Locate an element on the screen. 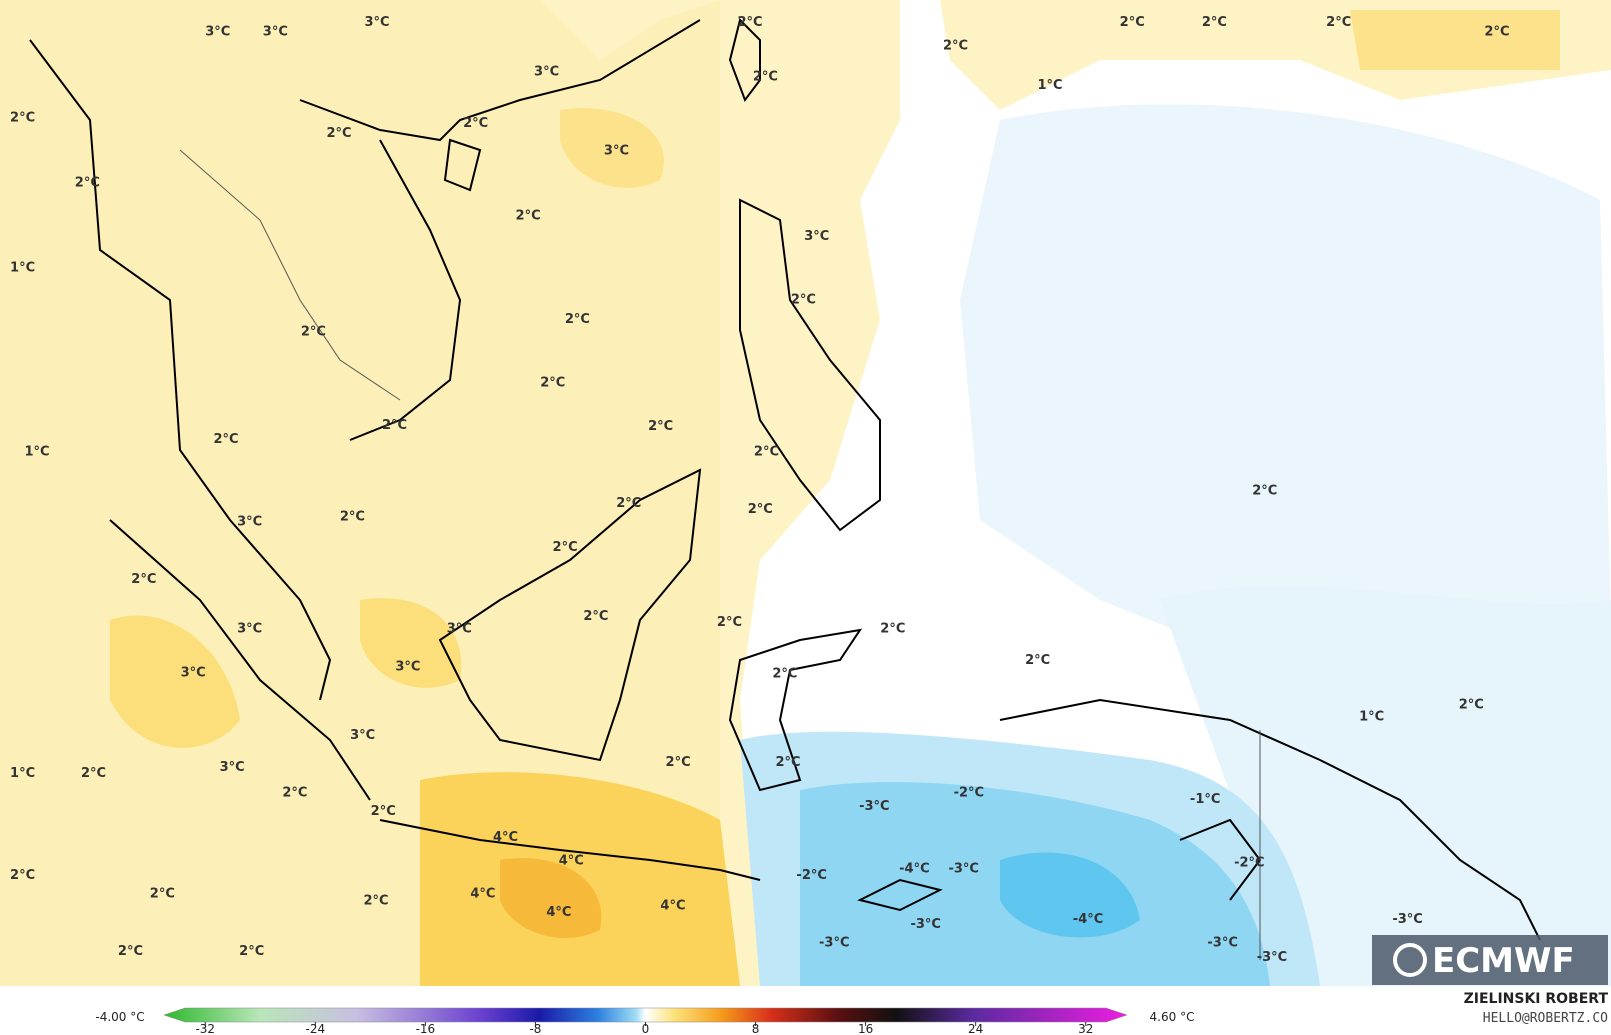 Image resolution: width=1611 pixels, height=1035 pixels. max-label: 4.60 °C is located at coordinates (1172, 1017).